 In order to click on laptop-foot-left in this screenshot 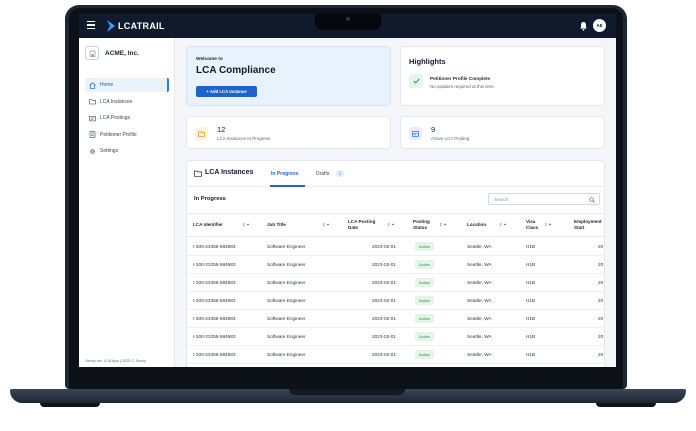, I will do `click(70, 405)`.